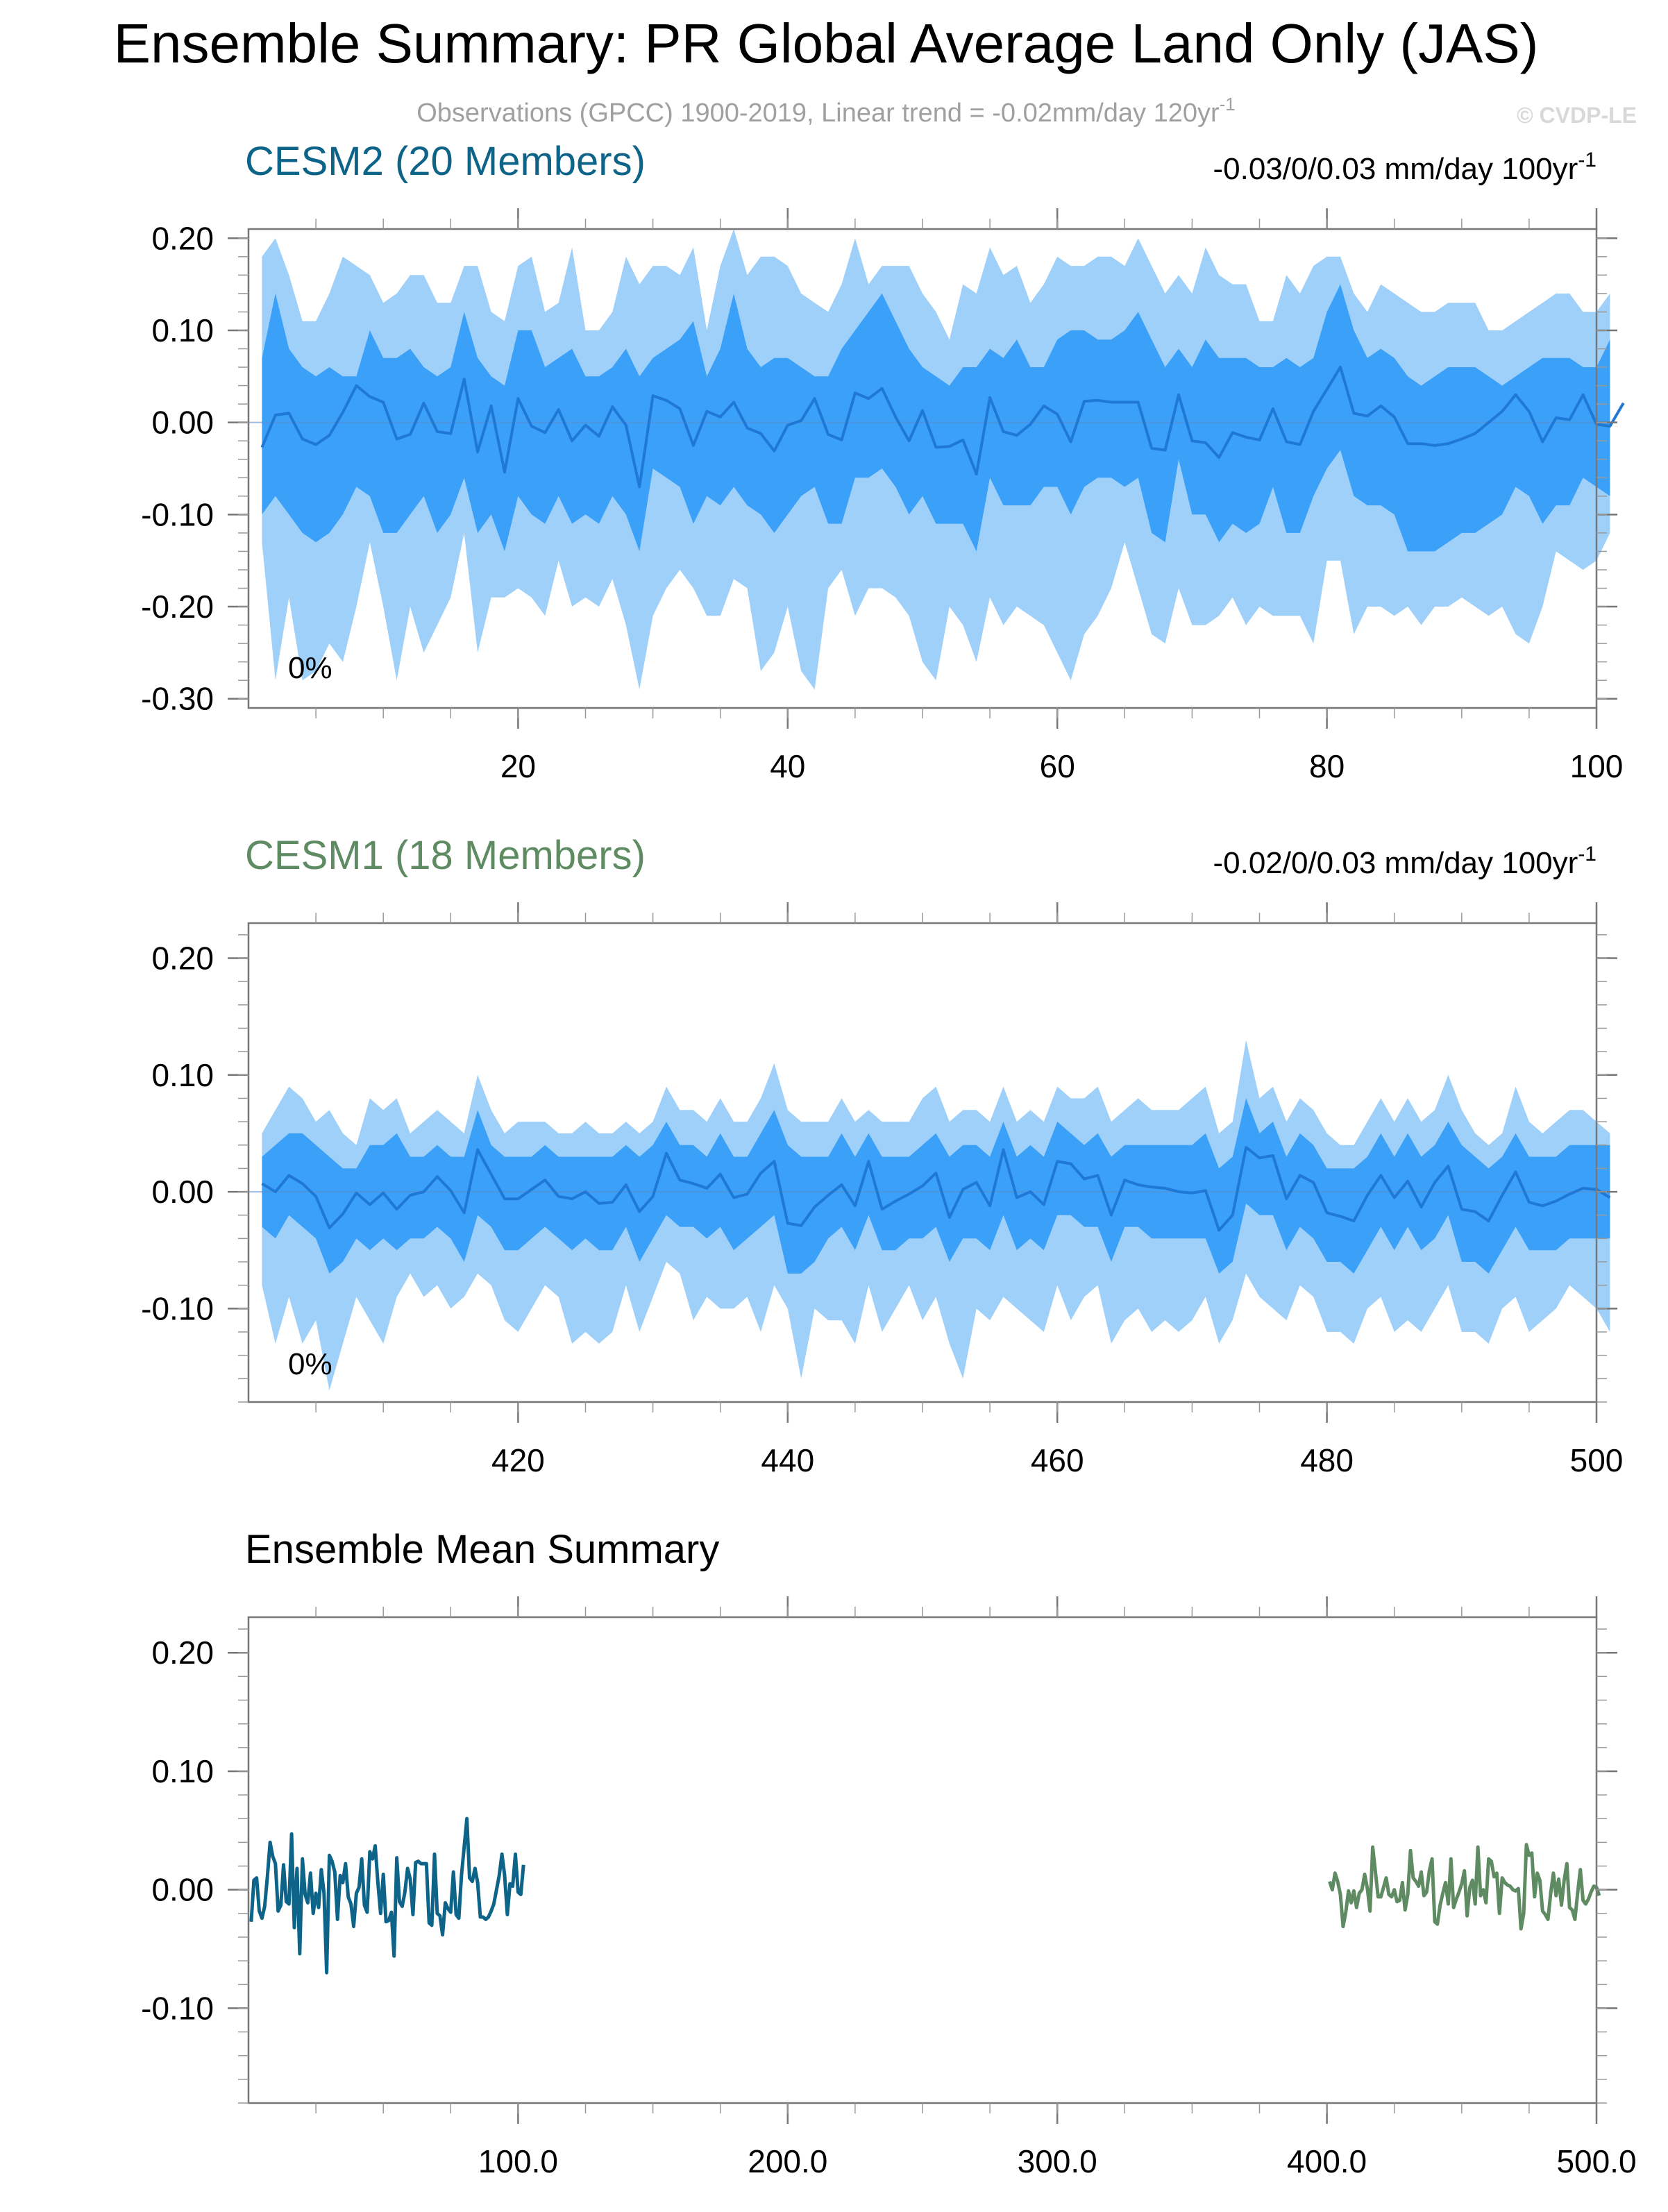 This screenshot has width=1668, height=2212. I want to click on panel-1-trend-label: -0.03/0/0.03 mm/day 100yr-1, so click(1405, 167).